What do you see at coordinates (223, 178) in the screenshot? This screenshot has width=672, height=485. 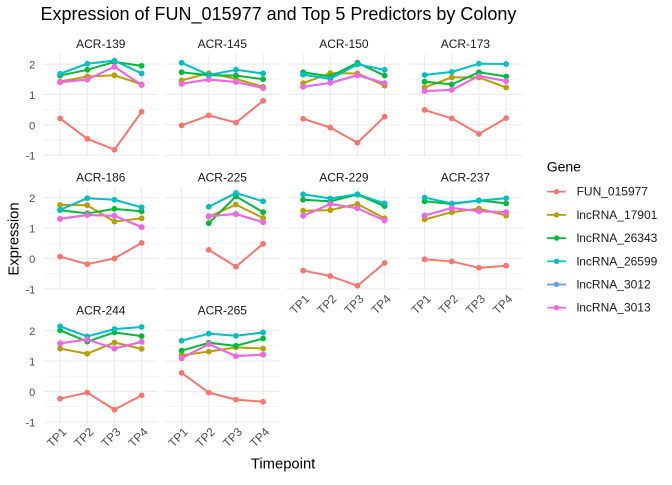 I see `svg-text: ACR-225` at bounding box center [223, 178].